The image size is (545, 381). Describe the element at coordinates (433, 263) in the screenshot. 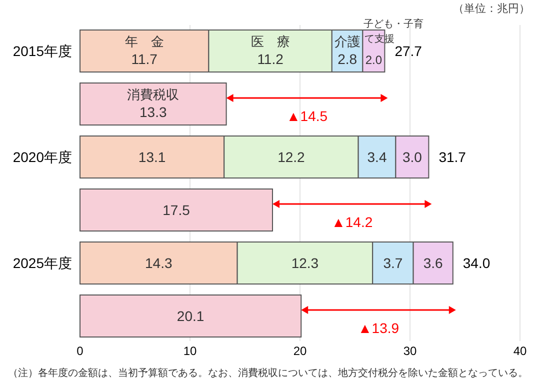

I see `data-label: 3.6` at that location.